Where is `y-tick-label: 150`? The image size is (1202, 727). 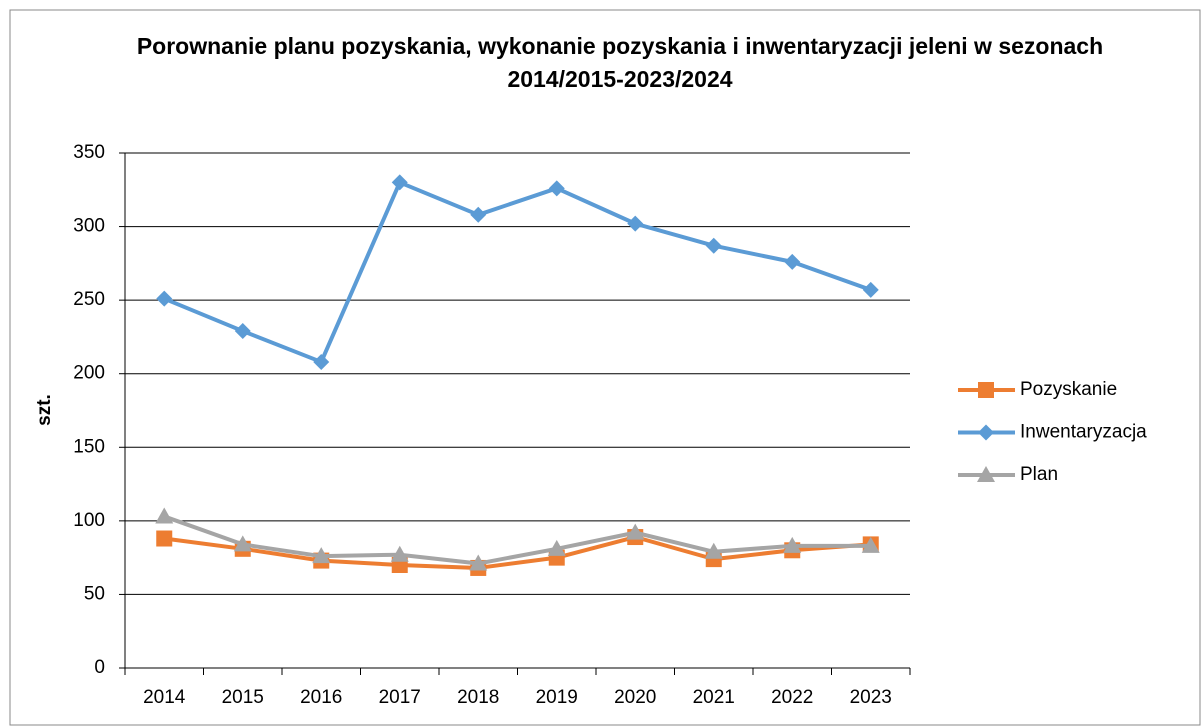 y-tick-label: 150 is located at coordinates (89, 446).